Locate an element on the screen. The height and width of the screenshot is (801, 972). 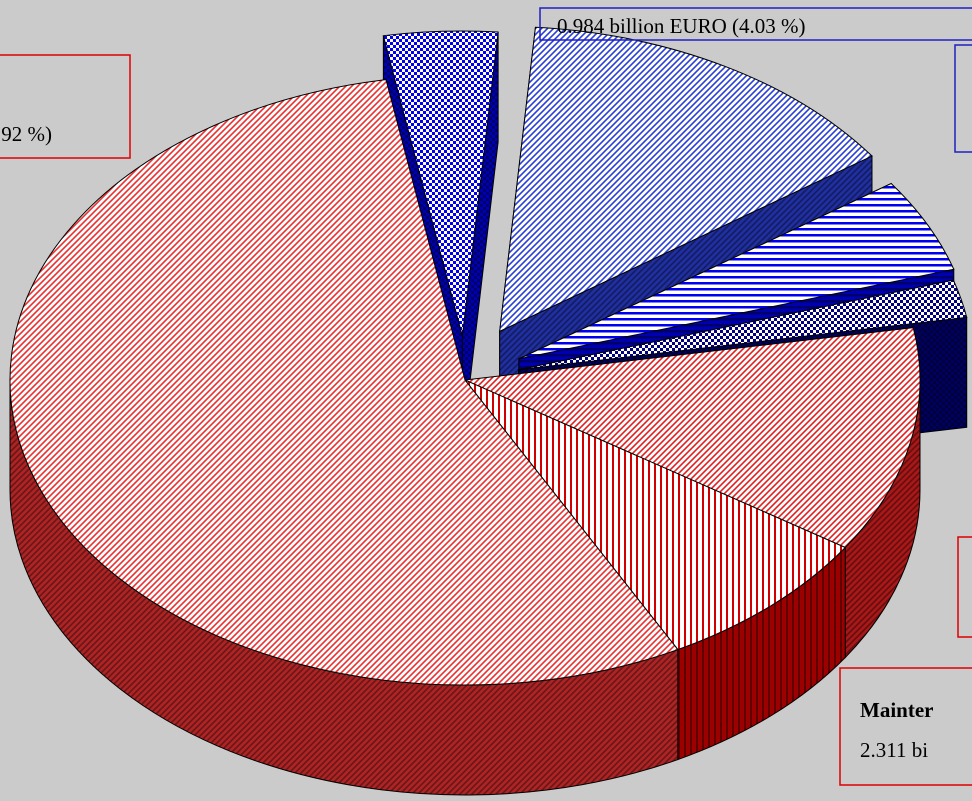
label-text: 2.311 bi is located at coordinates (894, 750).